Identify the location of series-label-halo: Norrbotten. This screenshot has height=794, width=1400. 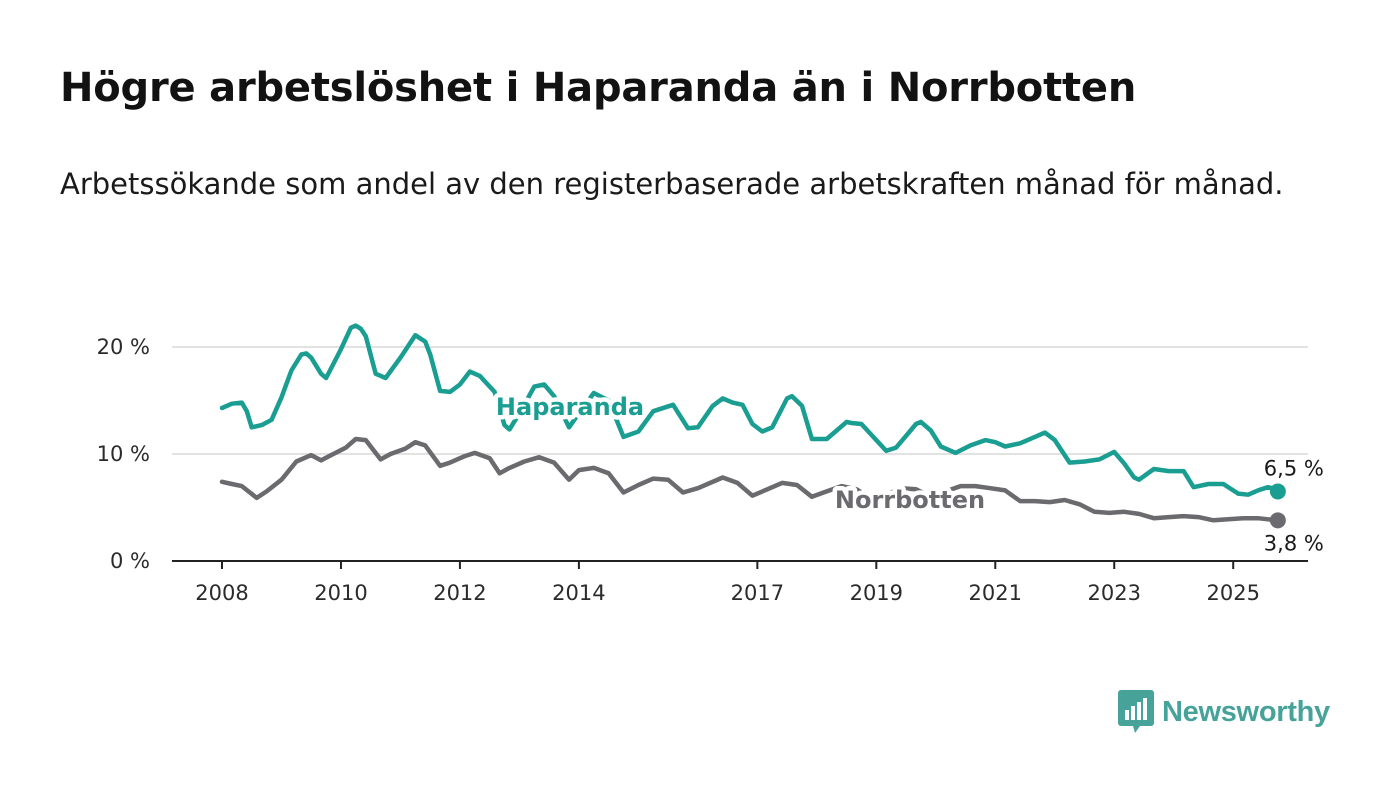
(910, 500).